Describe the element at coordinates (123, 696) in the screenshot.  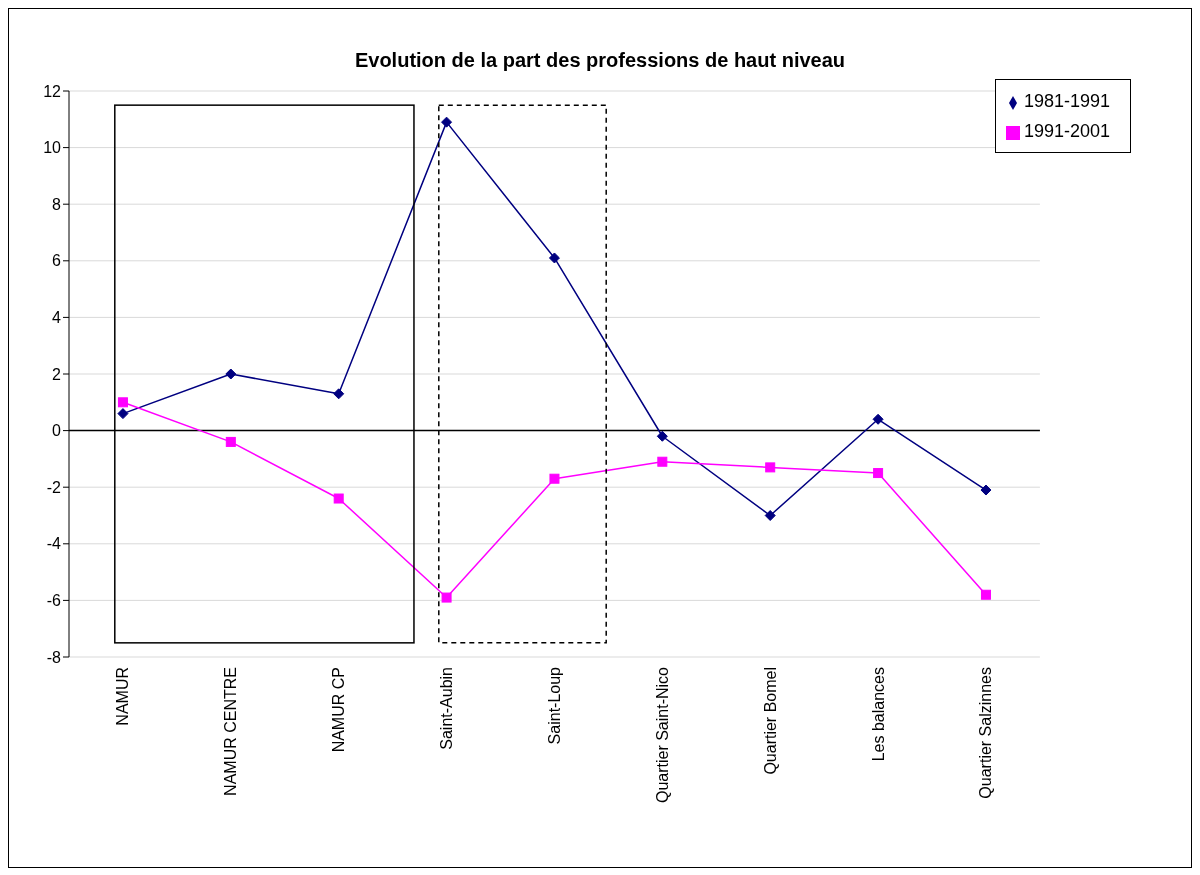
I see `x-tick-label: NAMUR` at that location.